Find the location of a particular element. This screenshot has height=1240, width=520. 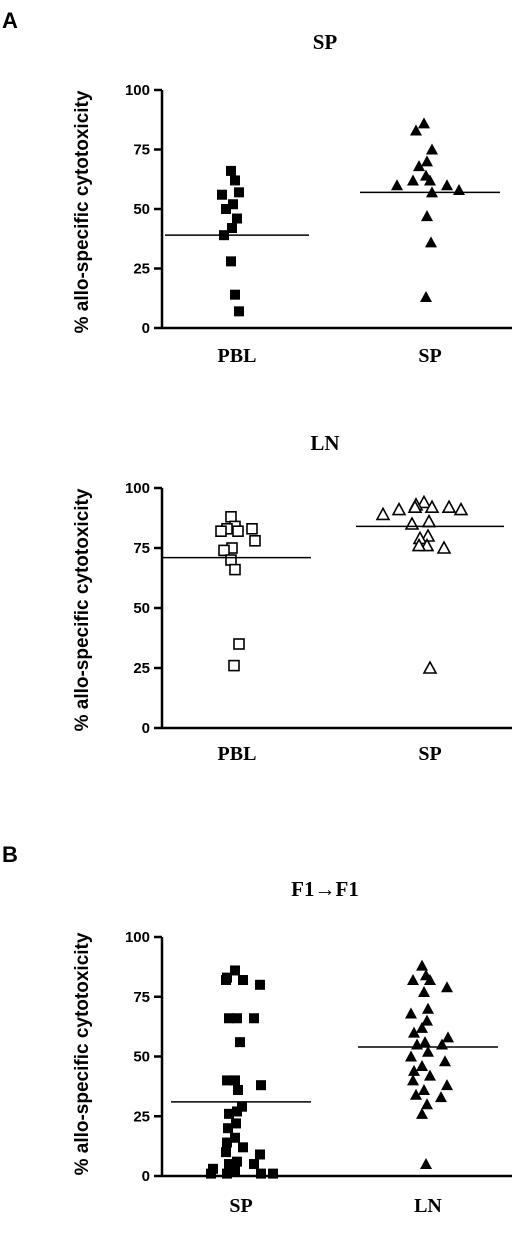

chart-title: LN is located at coordinates (324, 443).